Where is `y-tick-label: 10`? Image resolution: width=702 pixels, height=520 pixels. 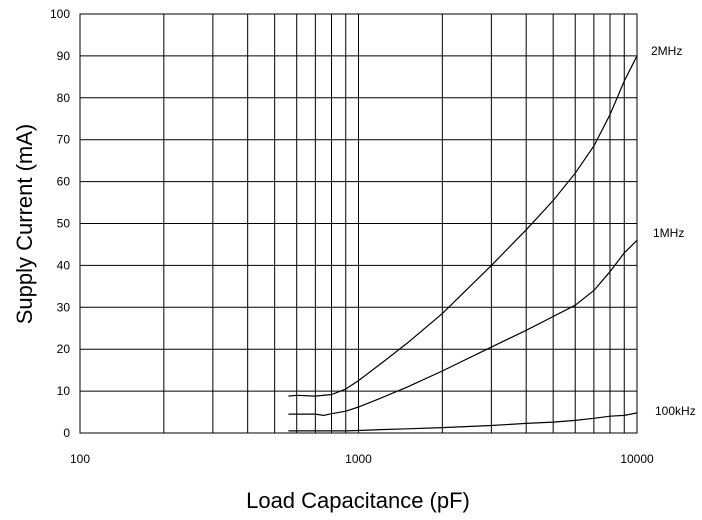 y-tick-label: 10 is located at coordinates (64, 391).